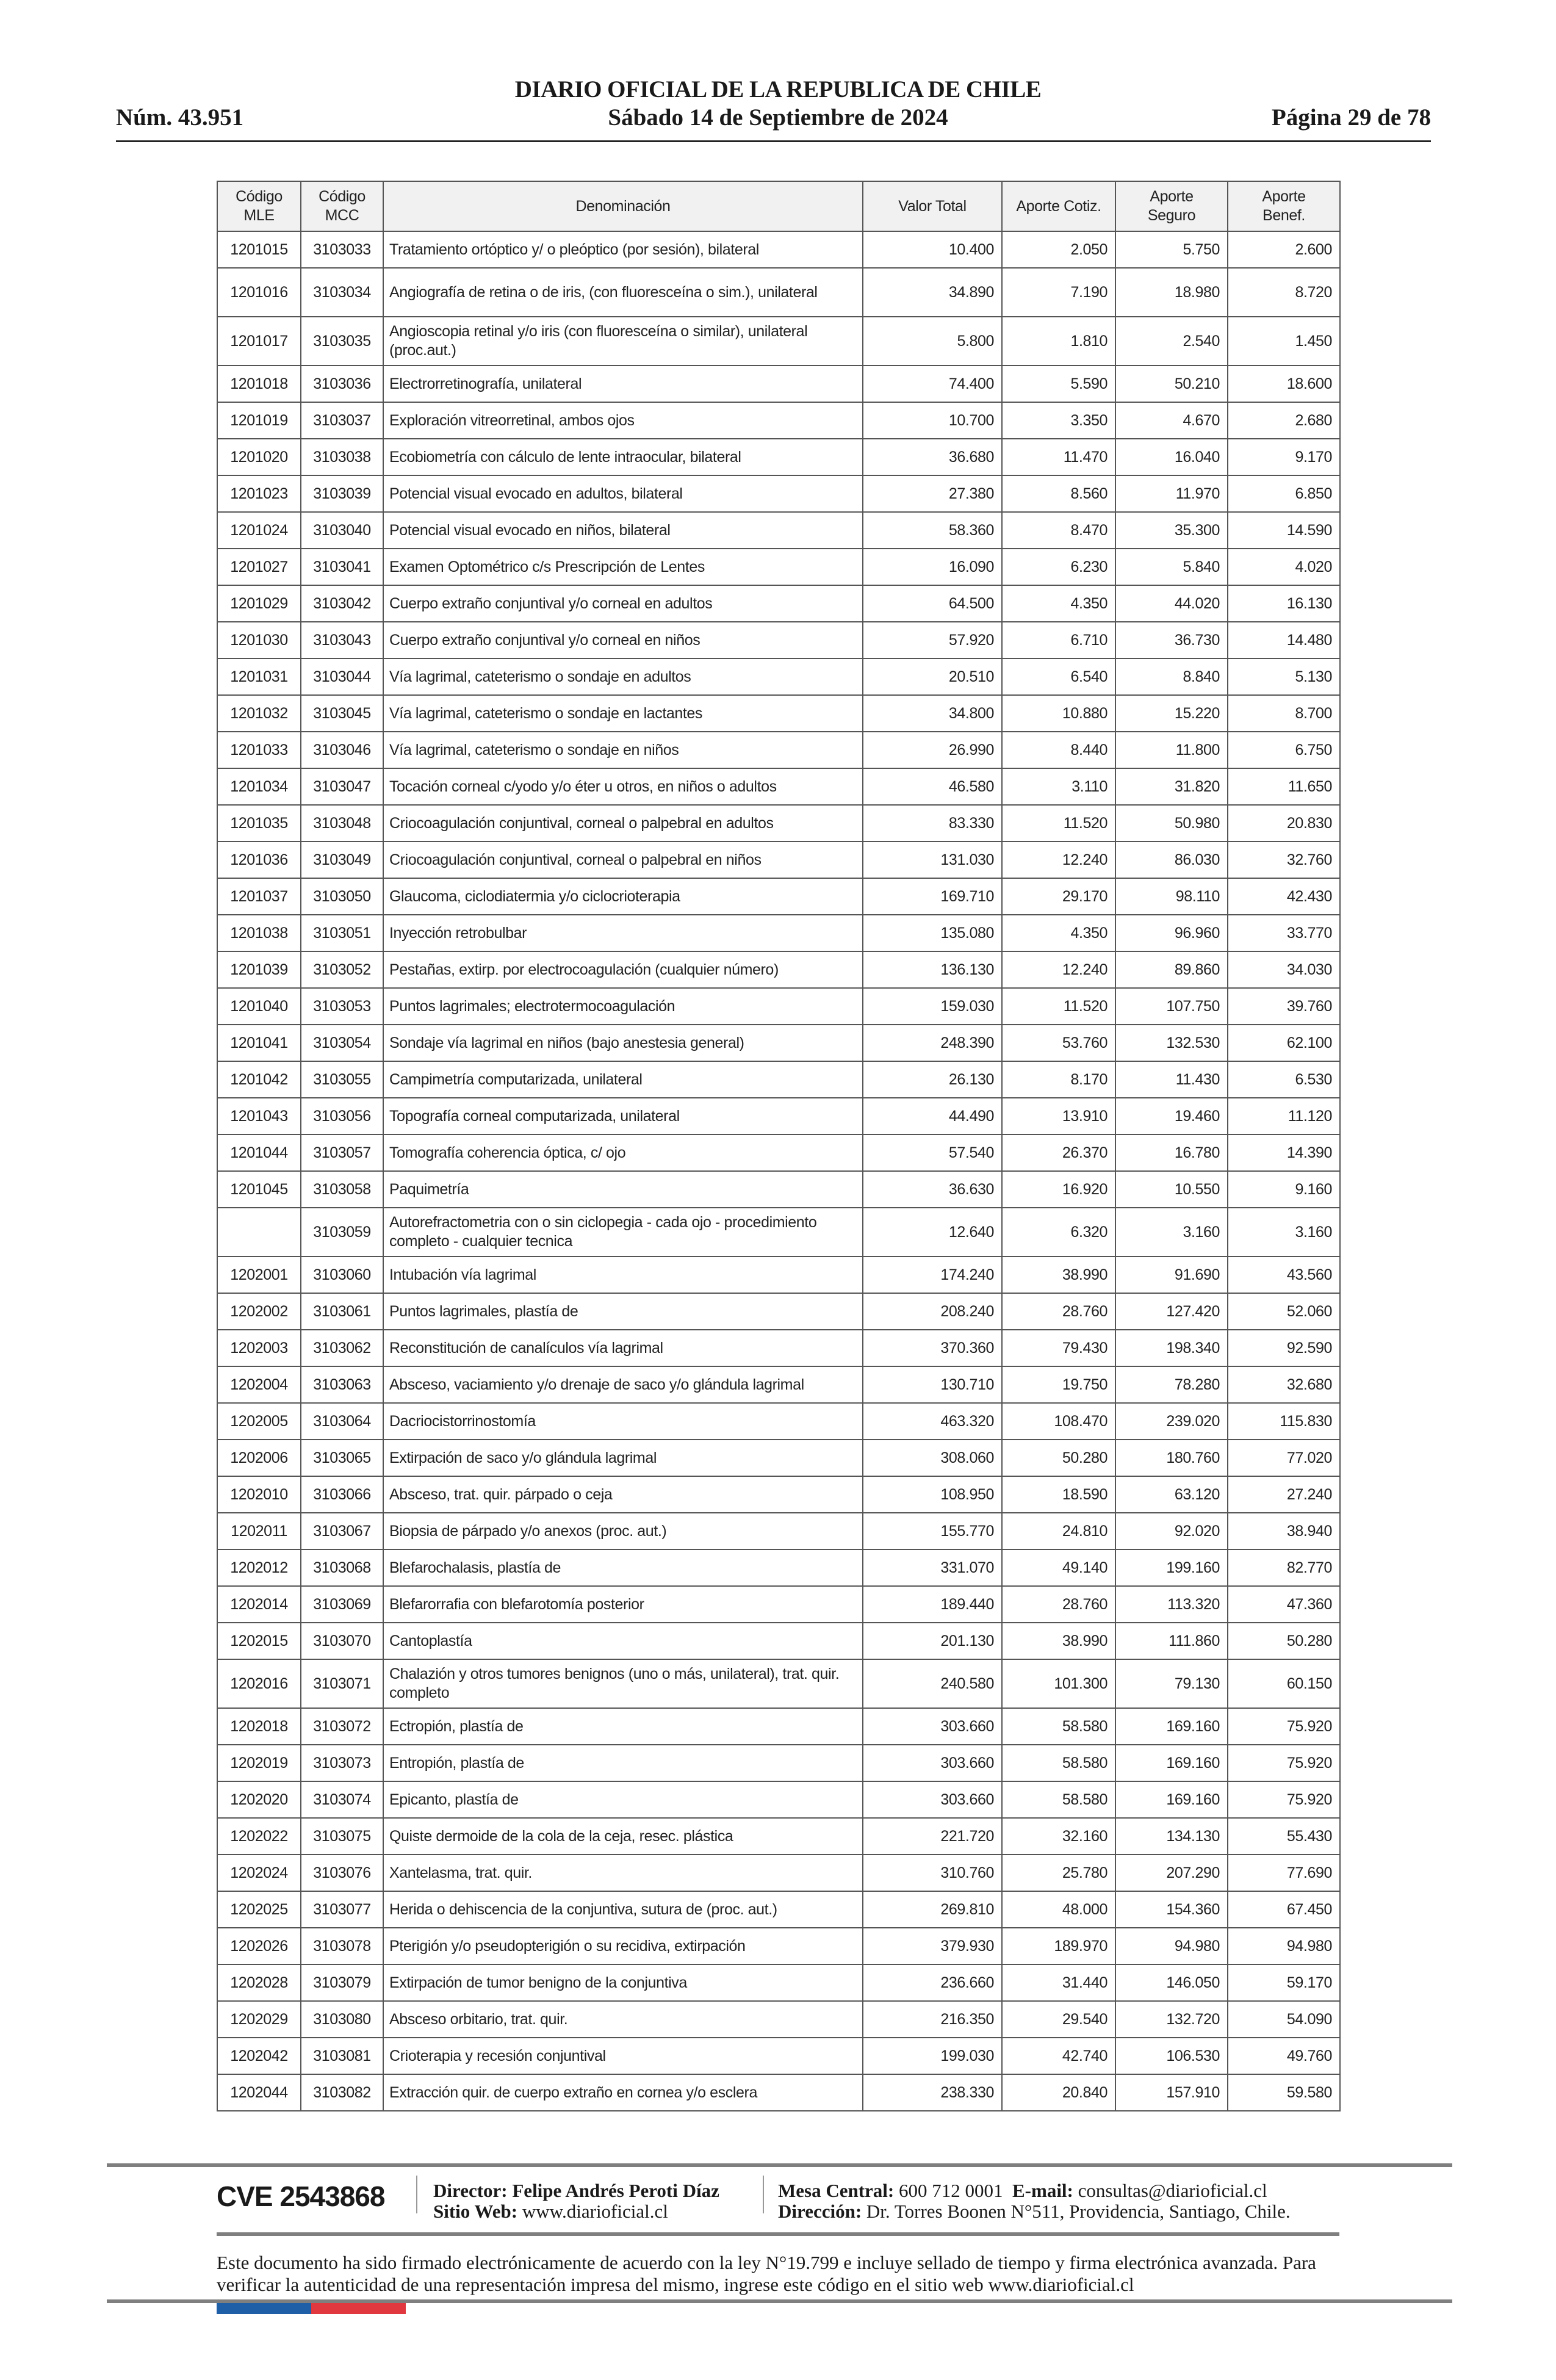 The width and height of the screenshot is (1556, 2380). I want to click on cell-codigo-mle: 1201027, so click(259, 567).